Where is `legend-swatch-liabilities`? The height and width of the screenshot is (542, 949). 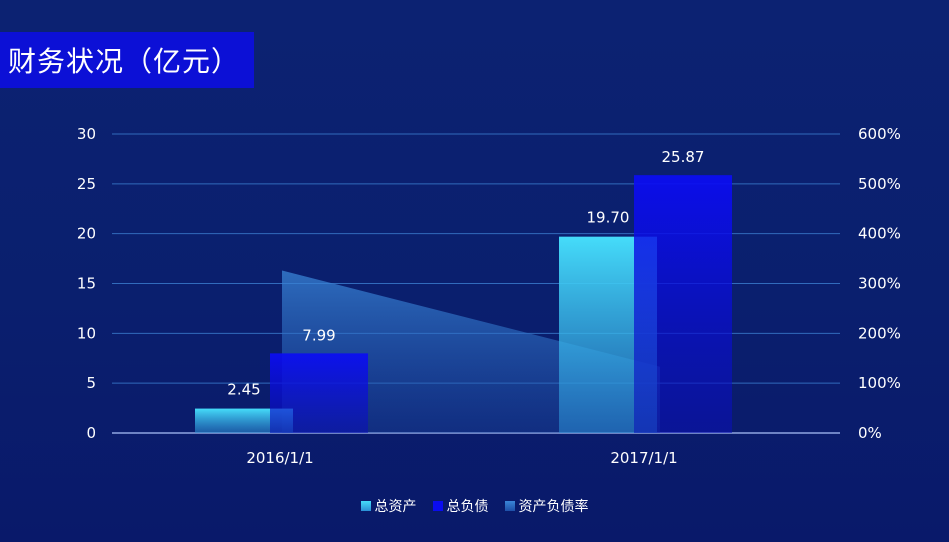 legend-swatch-liabilities is located at coordinates (437, 506).